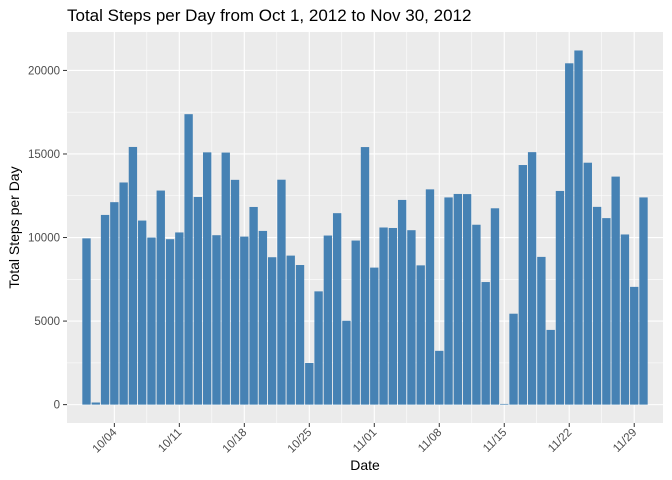  What do you see at coordinates (57, 406) in the screenshot?
I see `y-tick-label: 0` at bounding box center [57, 406].